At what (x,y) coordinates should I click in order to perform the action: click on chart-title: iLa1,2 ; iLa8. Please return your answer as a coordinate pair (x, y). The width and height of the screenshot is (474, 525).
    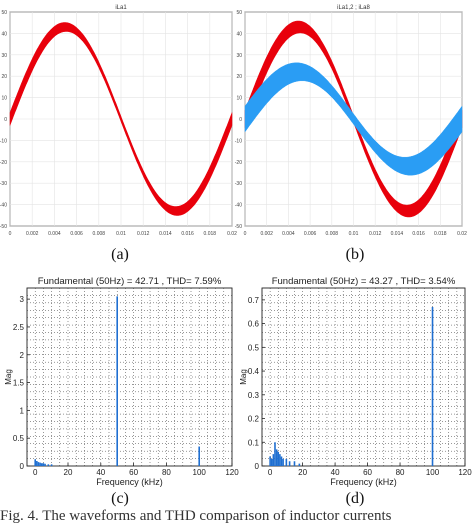
    Looking at the image, I should click on (353, 8).